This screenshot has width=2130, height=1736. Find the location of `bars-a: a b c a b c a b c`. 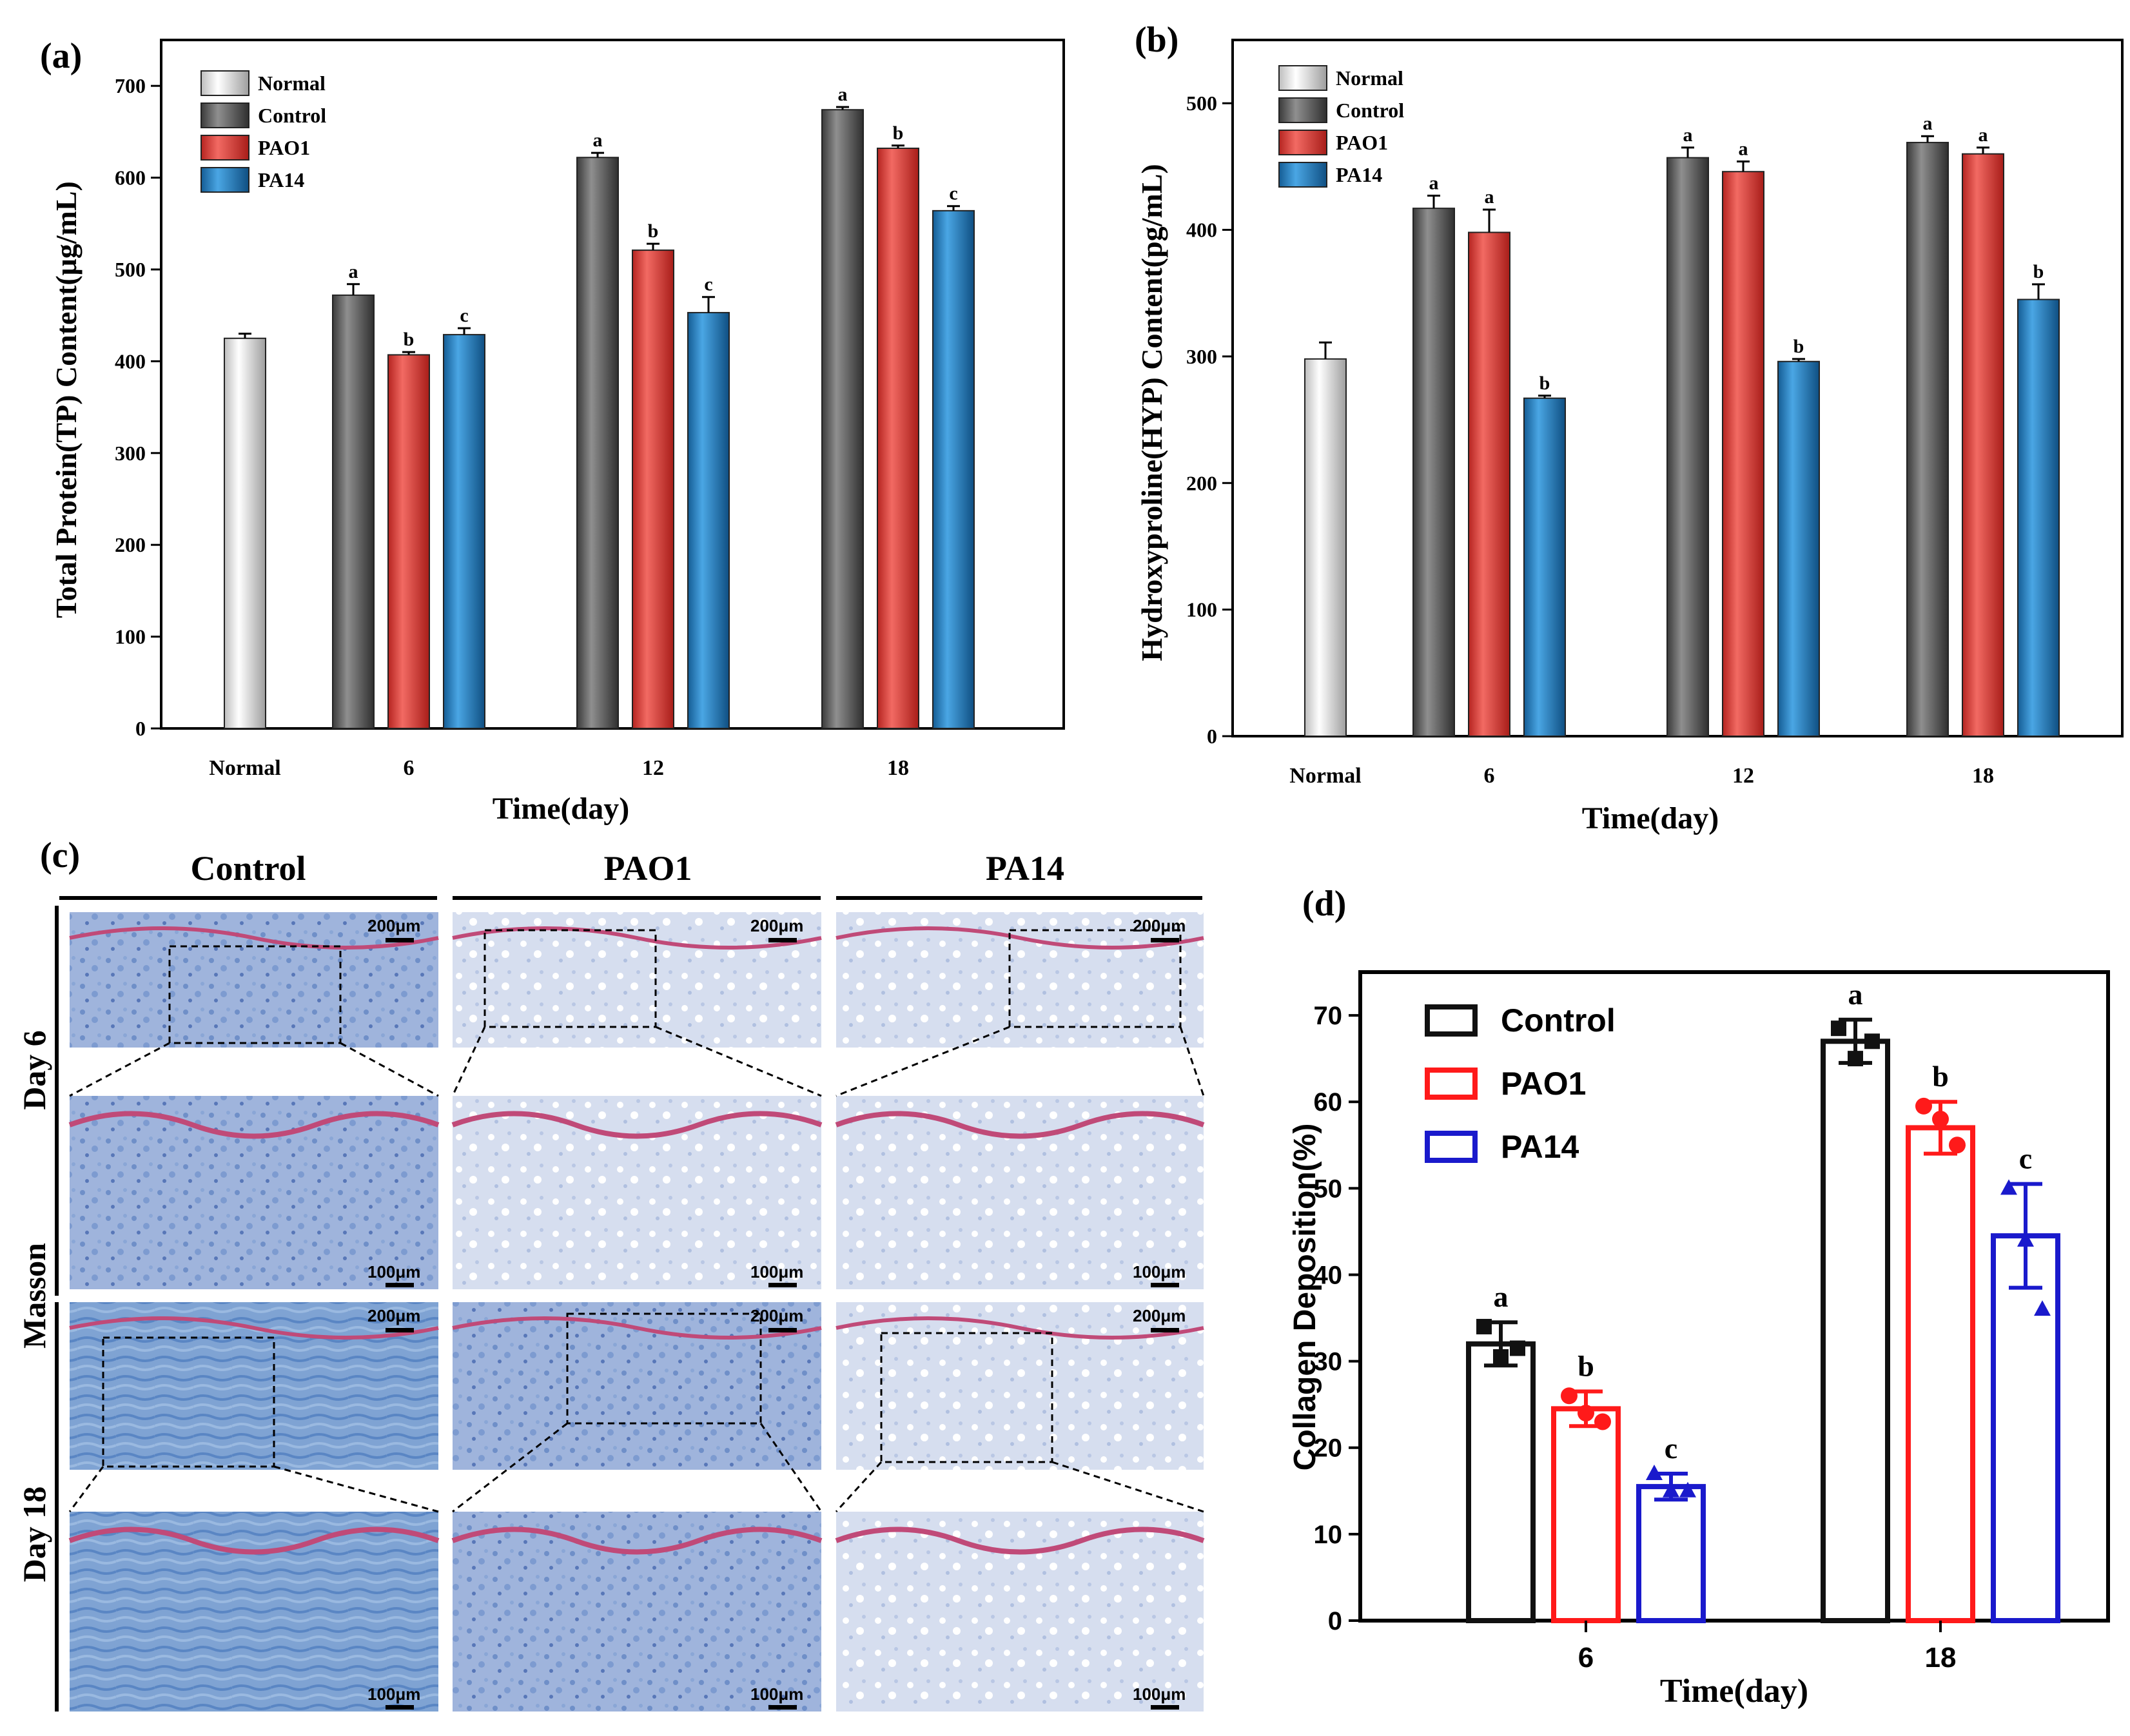

bars-a: a b c a b c a b c is located at coordinates (599, 407).